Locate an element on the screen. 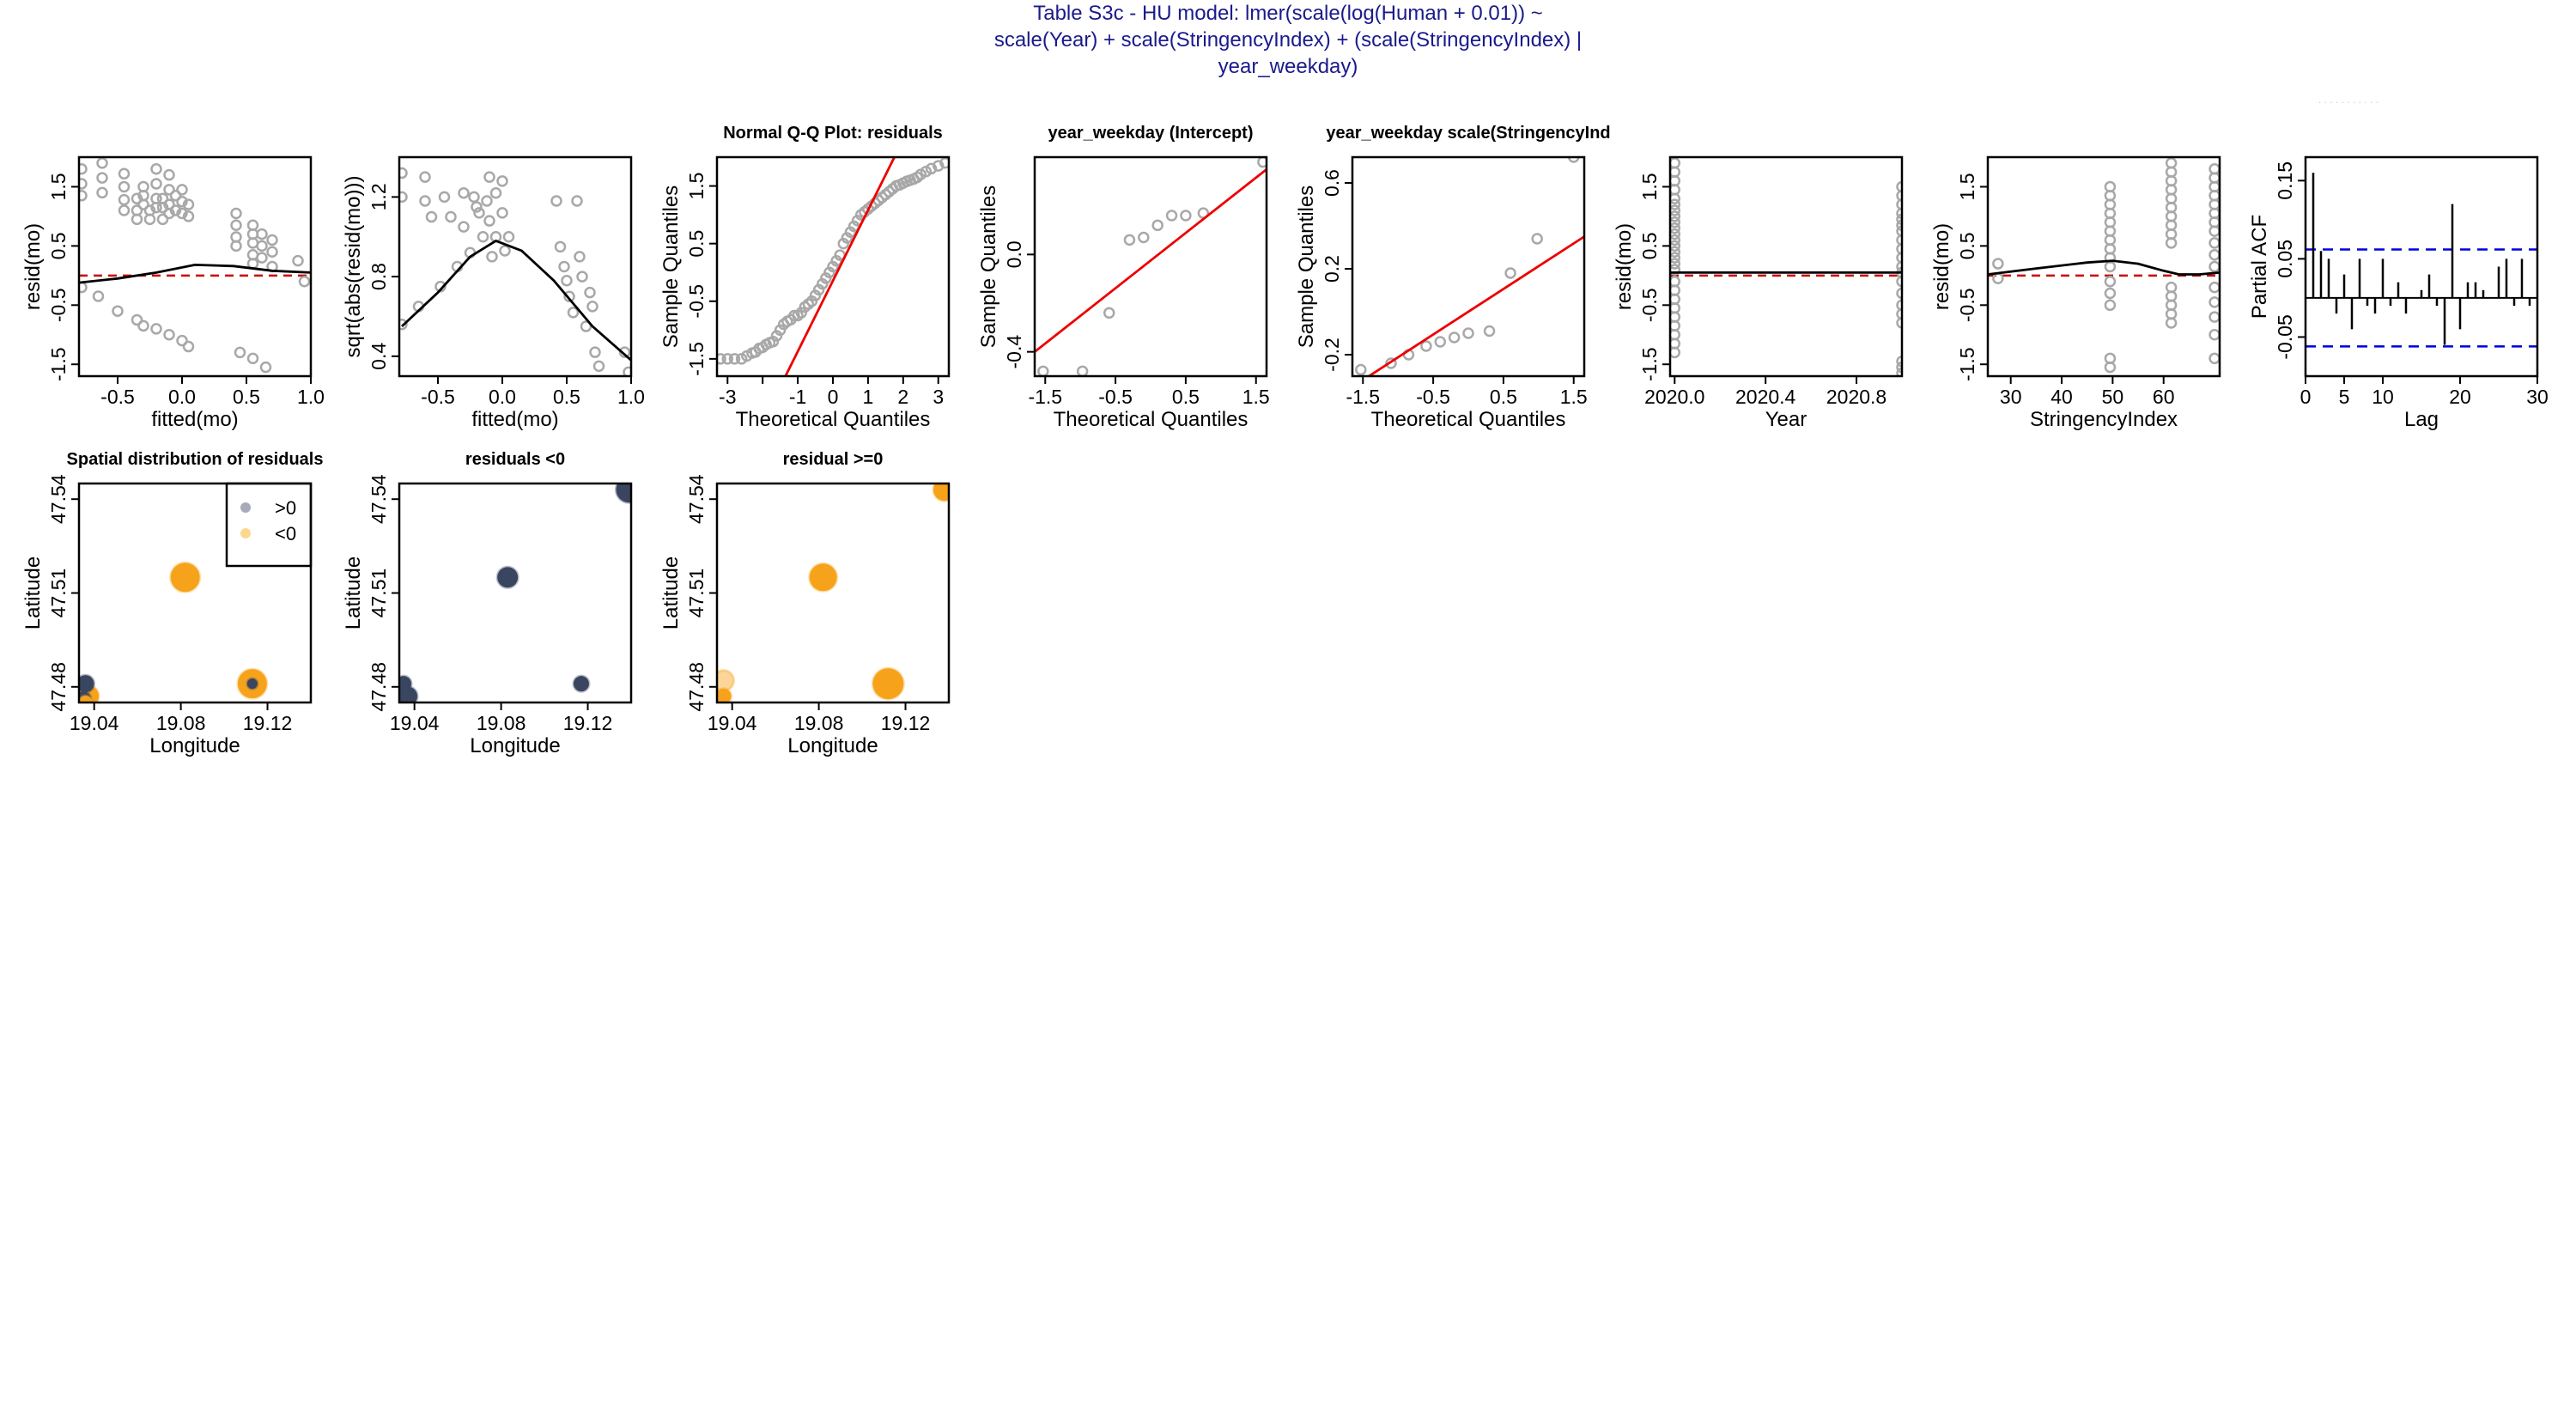 This screenshot has width=2576, height=1417. x-tick-label: 50 is located at coordinates (2113, 397).